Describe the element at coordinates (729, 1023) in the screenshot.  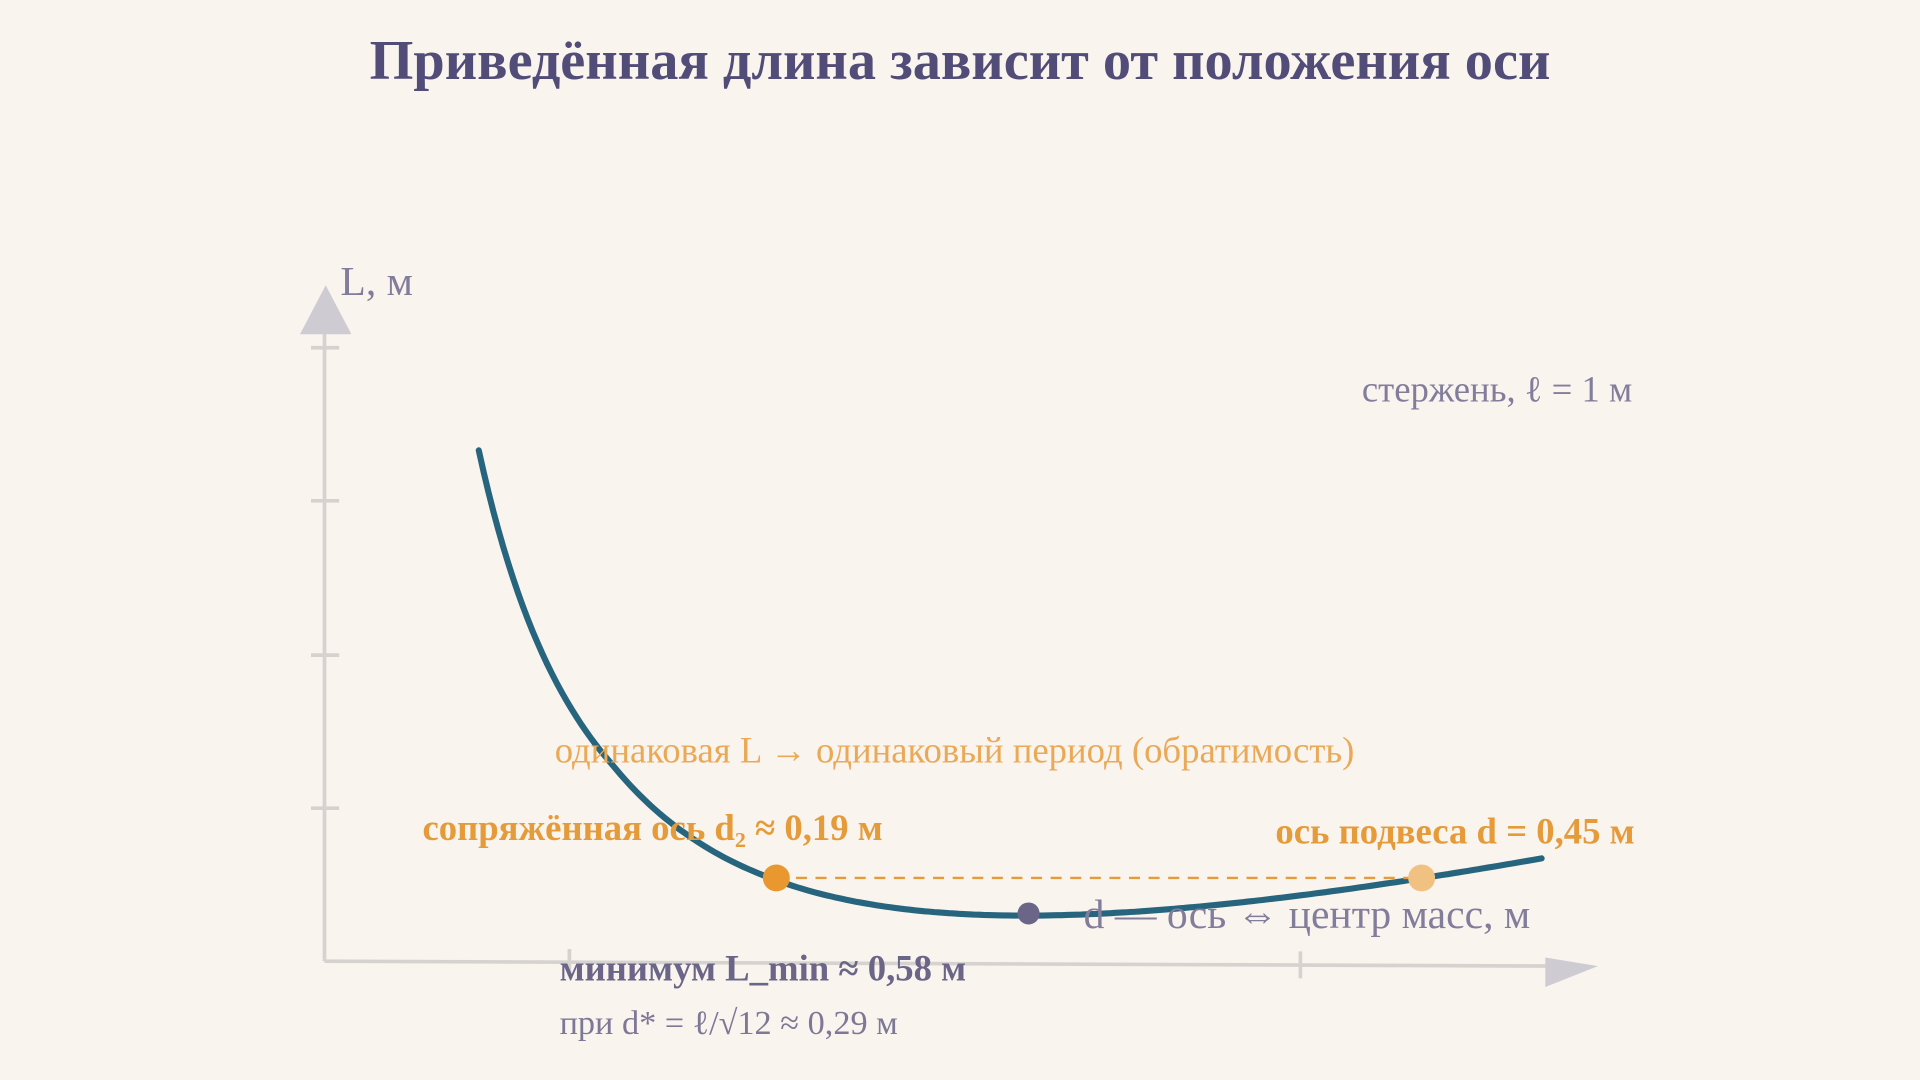
I see `minimum-at-label: при d* = ℓ/√12 ≈ 0,29 м` at that location.